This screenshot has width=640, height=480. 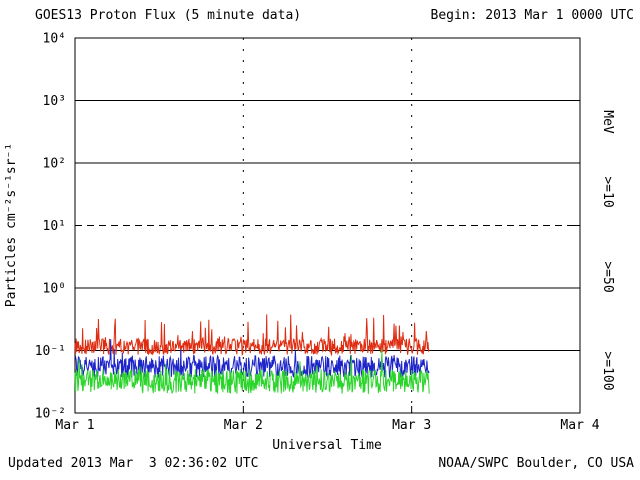 What do you see at coordinates (243, 425) in the screenshot?
I see `x-tick-label: Mar 2` at bounding box center [243, 425].